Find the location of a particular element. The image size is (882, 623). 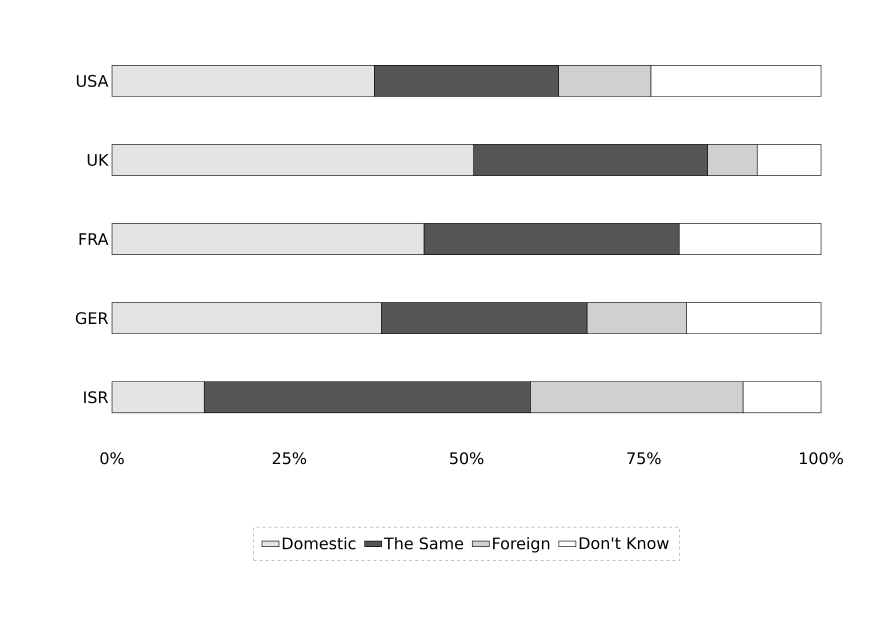

y-tick-label: GER is located at coordinates (92, 318).